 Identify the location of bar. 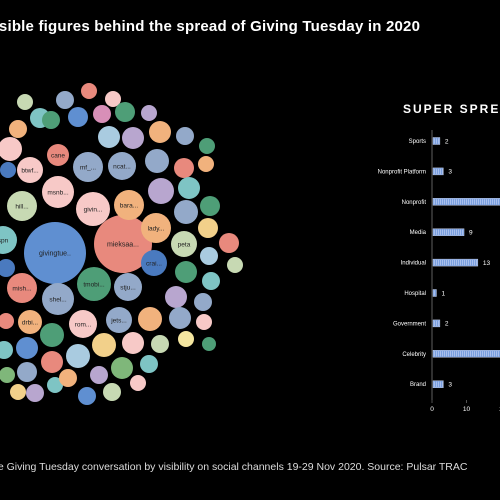
(438, 171).